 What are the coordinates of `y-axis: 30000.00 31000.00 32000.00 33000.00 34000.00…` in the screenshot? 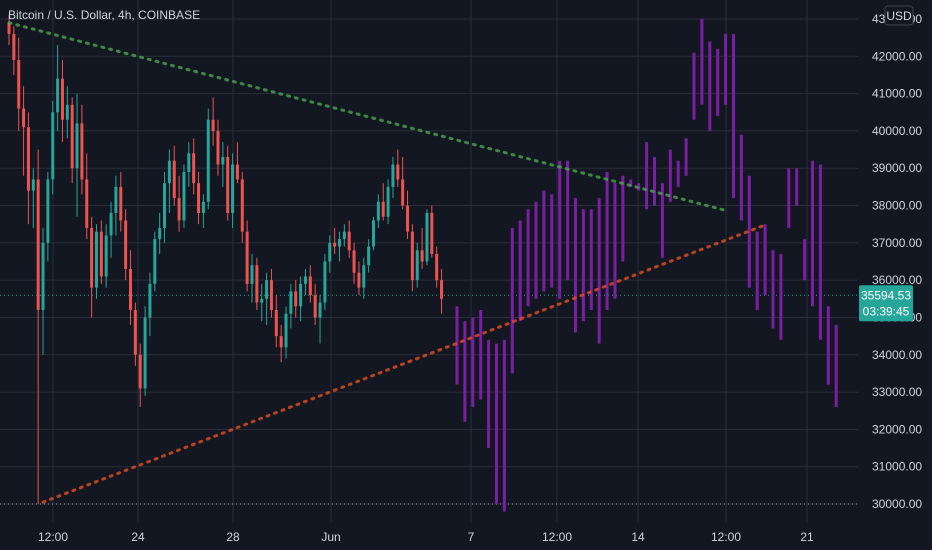 It's located at (897, 261).